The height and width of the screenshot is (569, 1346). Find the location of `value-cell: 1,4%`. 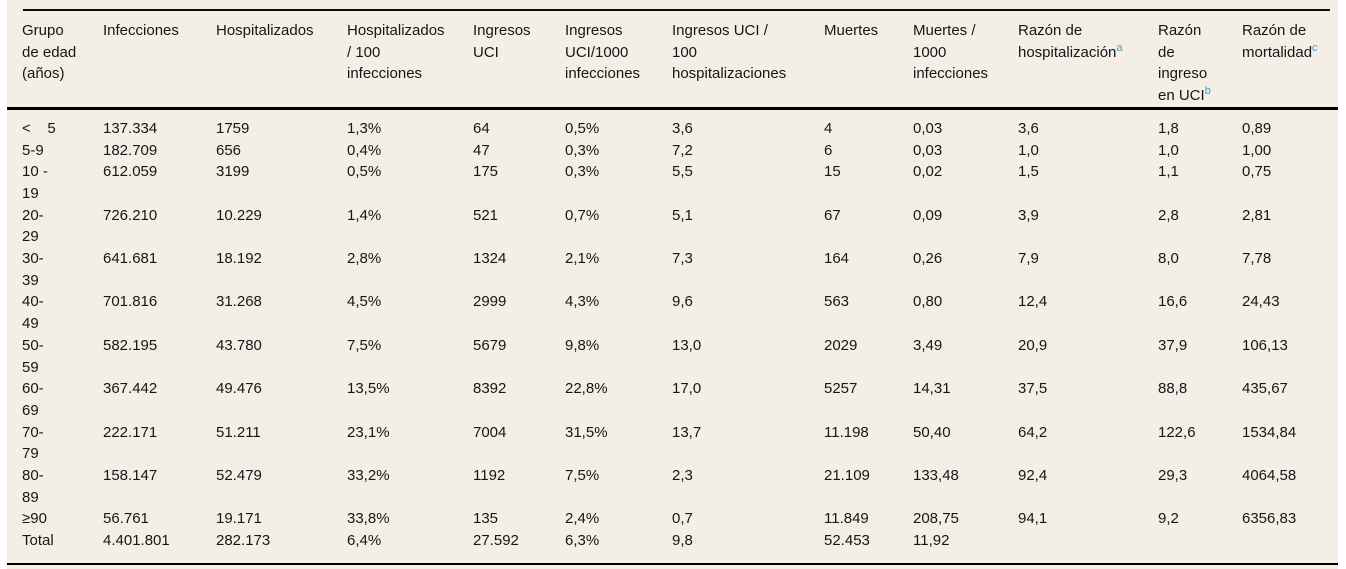

value-cell: 1,4% is located at coordinates (364, 215).